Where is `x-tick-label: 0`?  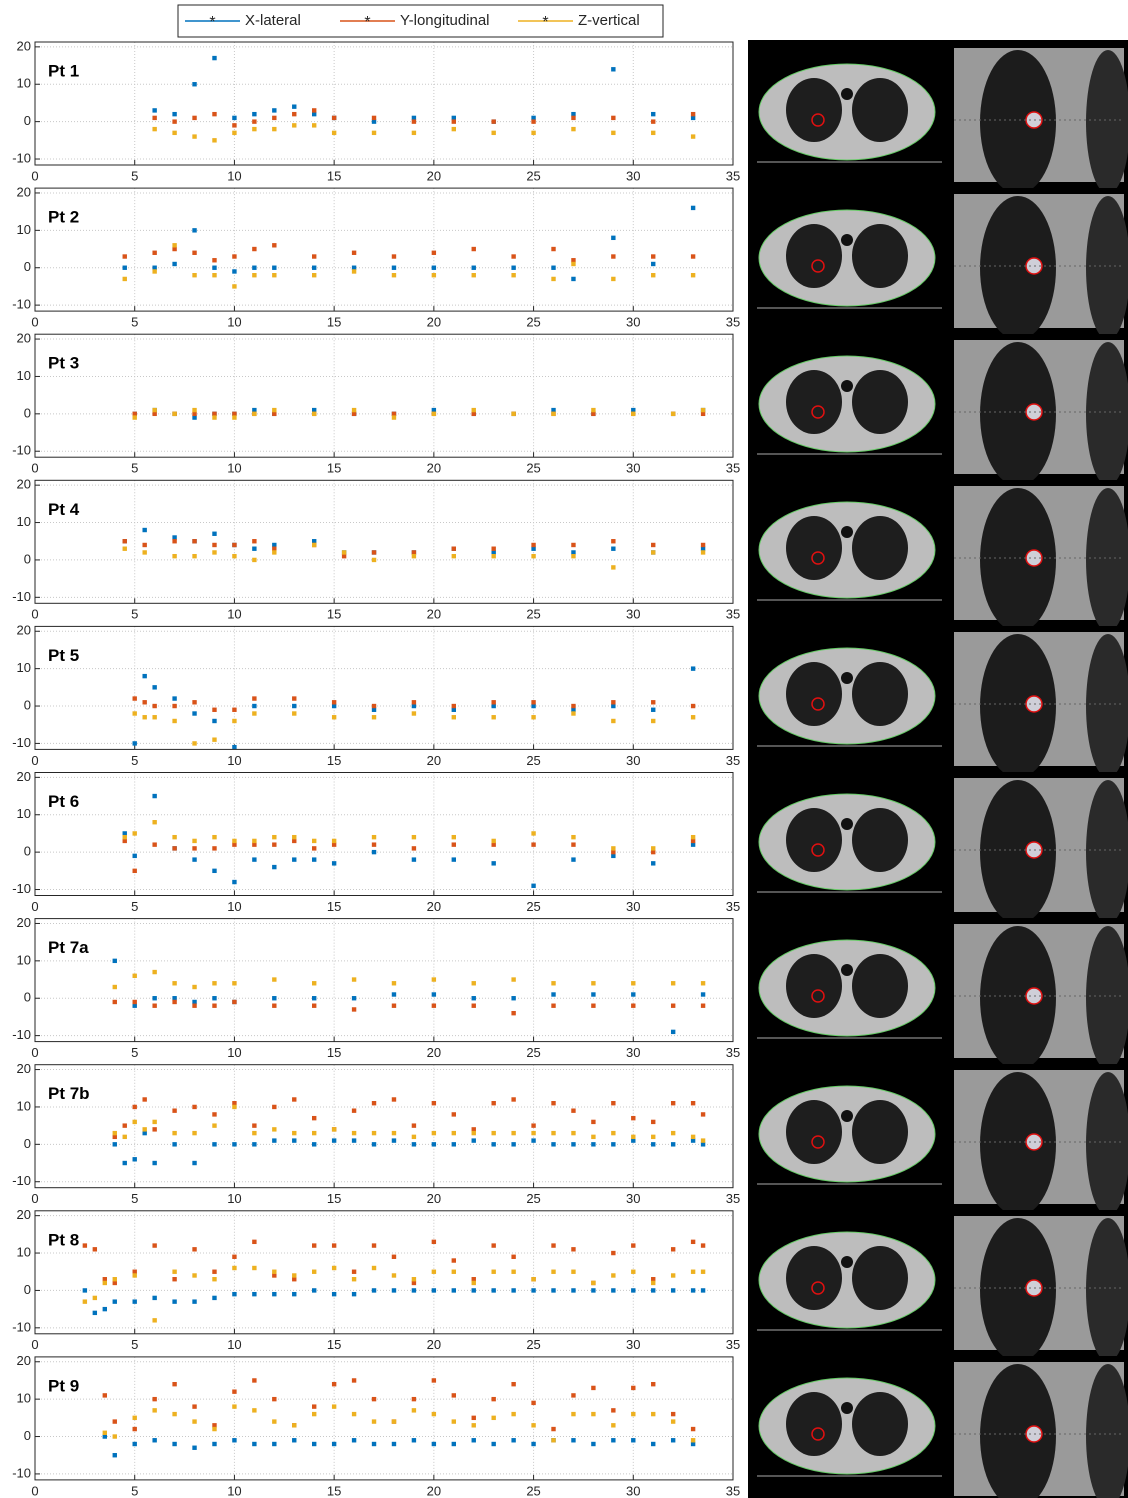 x-tick-label: 0 is located at coordinates (34, 1052).